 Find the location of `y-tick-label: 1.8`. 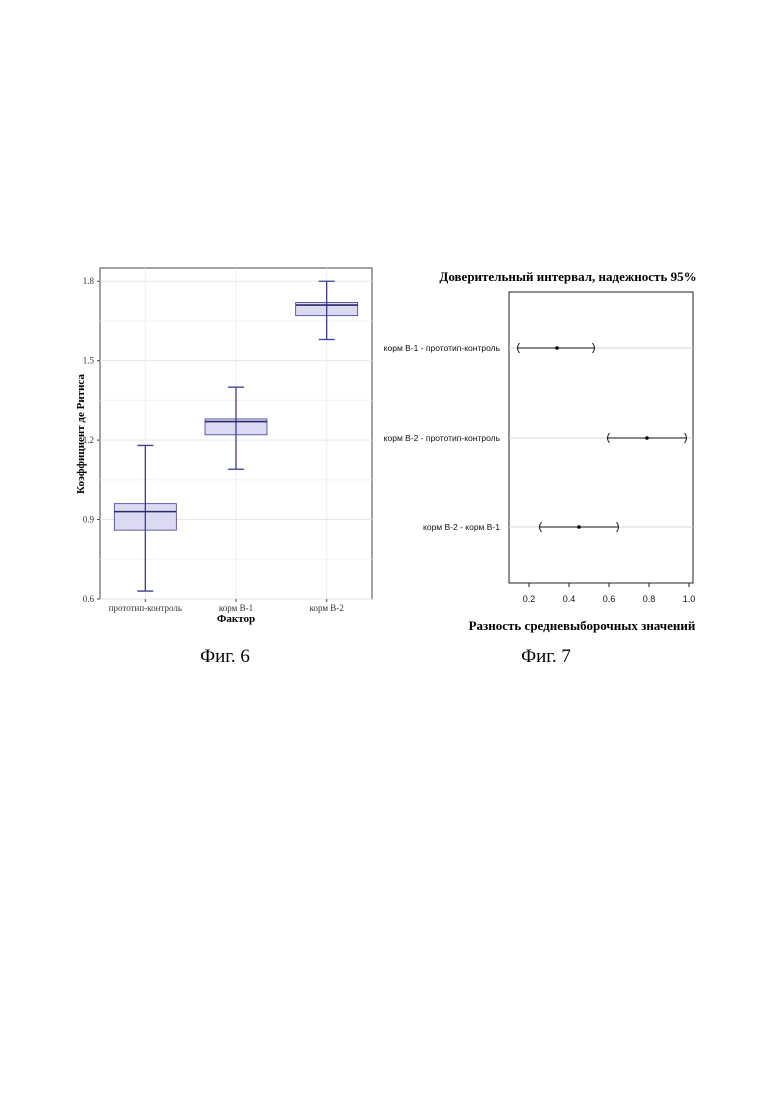

y-tick-label: 1.8 is located at coordinates (89, 281).